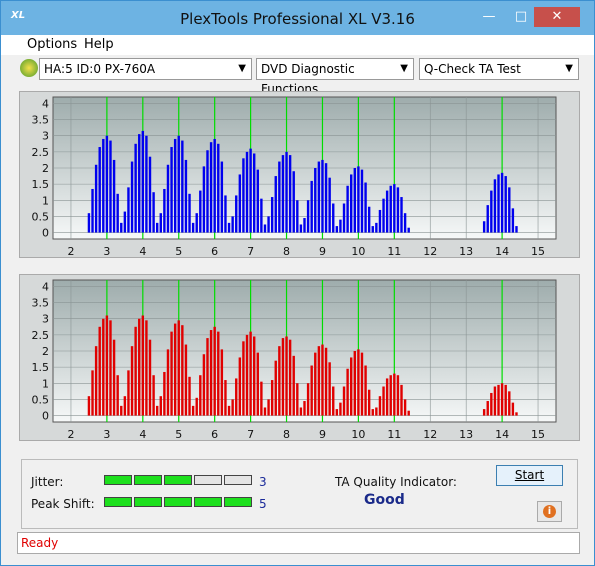 This screenshot has height=566, width=595. Describe the element at coordinates (297, 45) in the screenshot. I see `menu-bar: Options Help` at that location.